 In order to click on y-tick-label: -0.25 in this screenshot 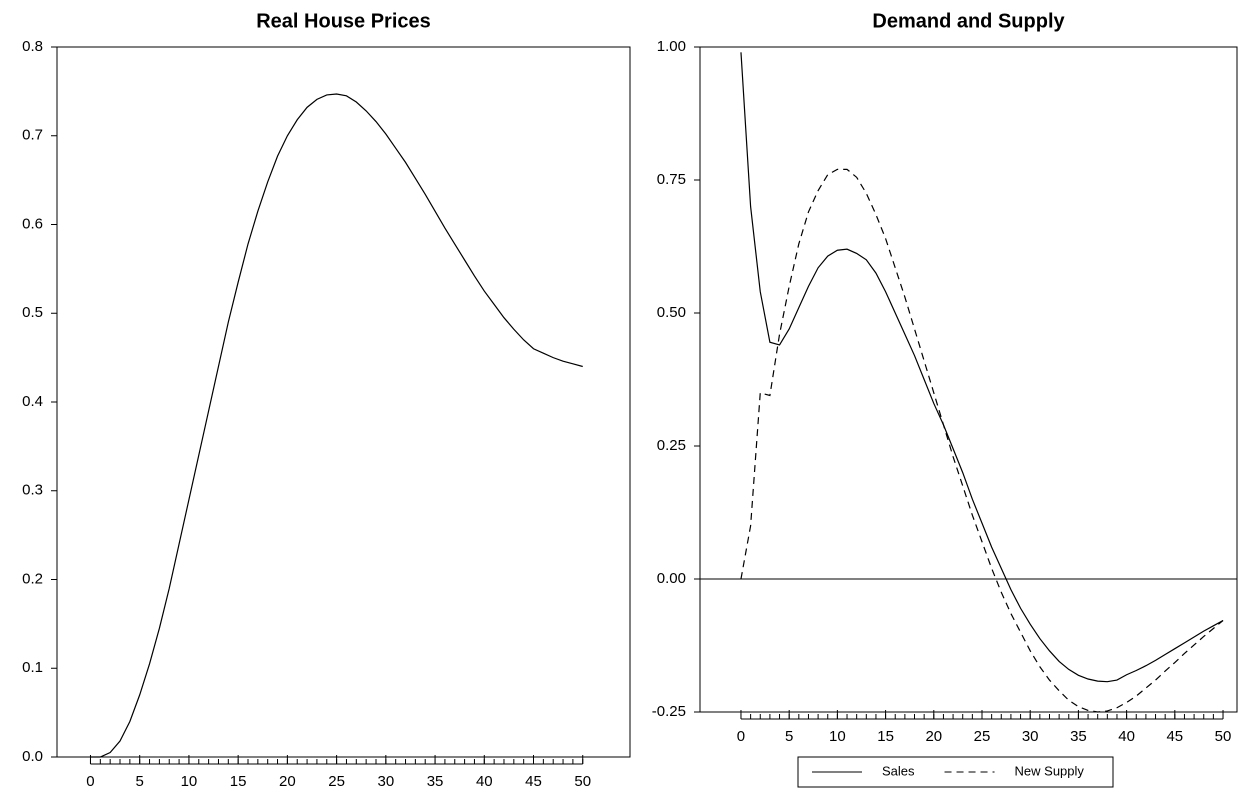, I will do `click(669, 711)`.